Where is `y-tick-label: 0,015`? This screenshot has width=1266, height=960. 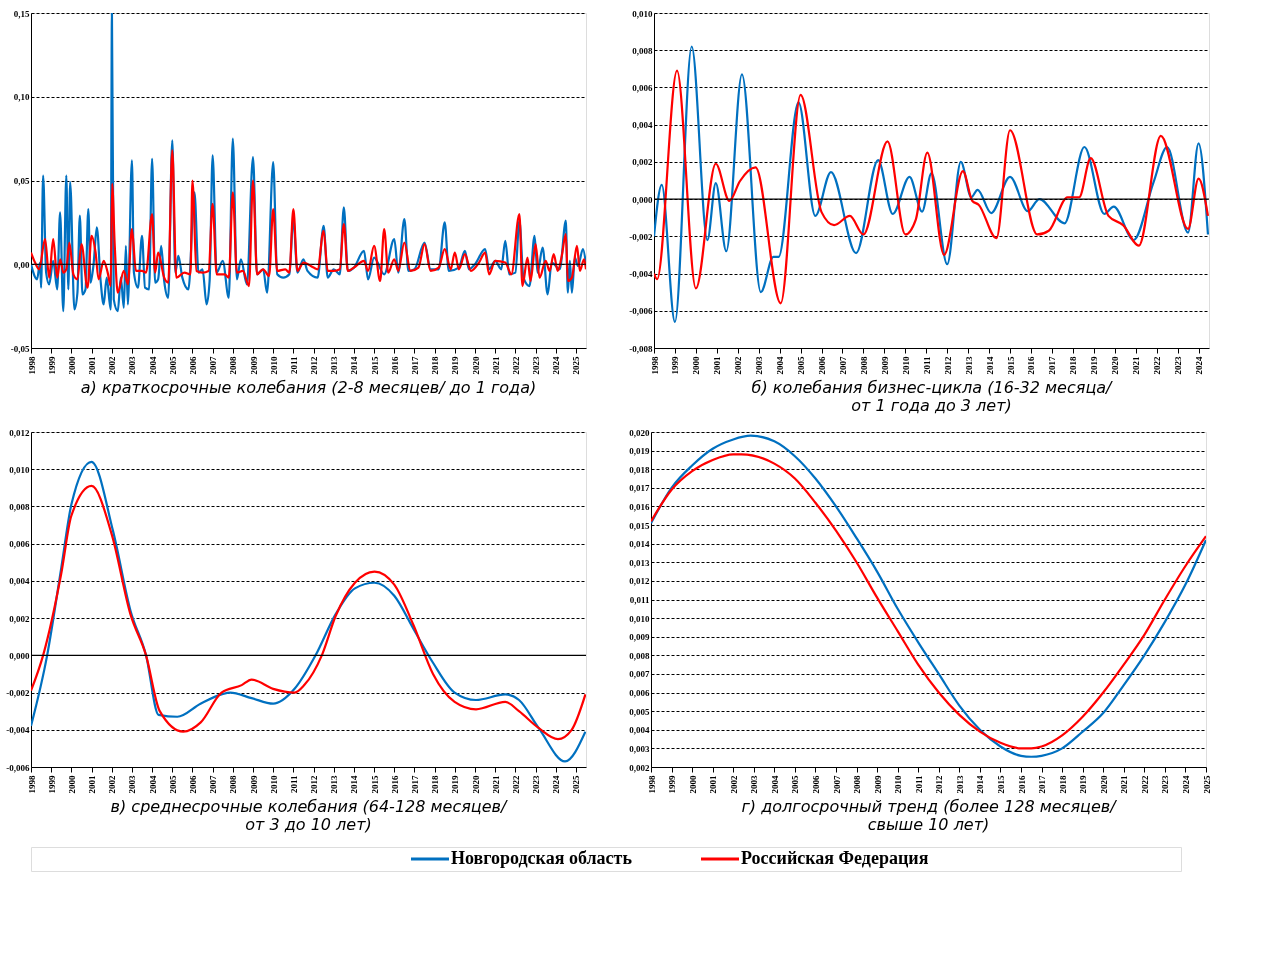 y-tick-label: 0,015 is located at coordinates (639, 525).